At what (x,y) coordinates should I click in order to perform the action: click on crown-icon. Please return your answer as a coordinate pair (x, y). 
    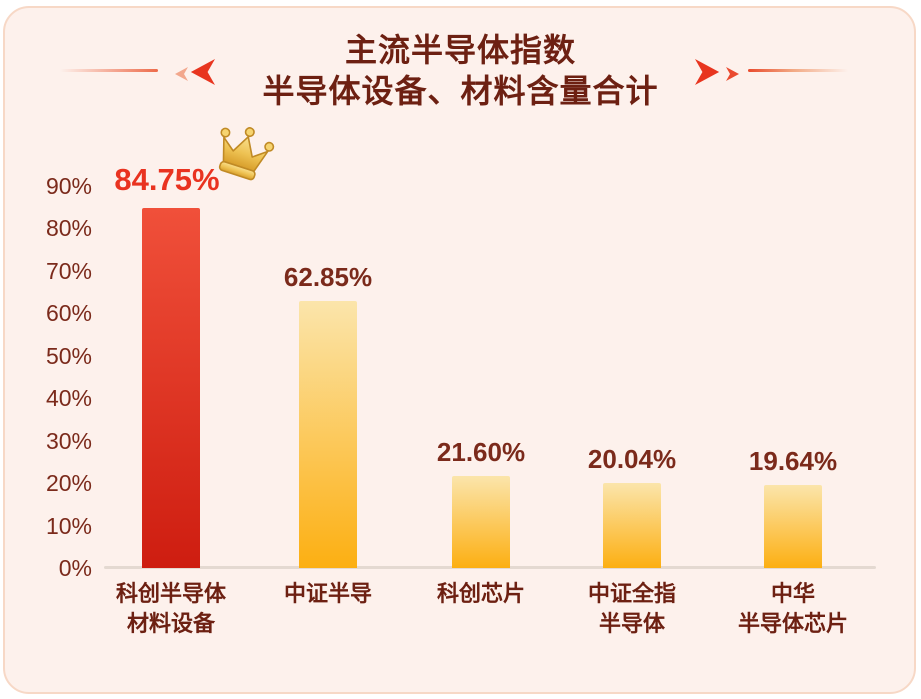
    Looking at the image, I should click on (246, 154).